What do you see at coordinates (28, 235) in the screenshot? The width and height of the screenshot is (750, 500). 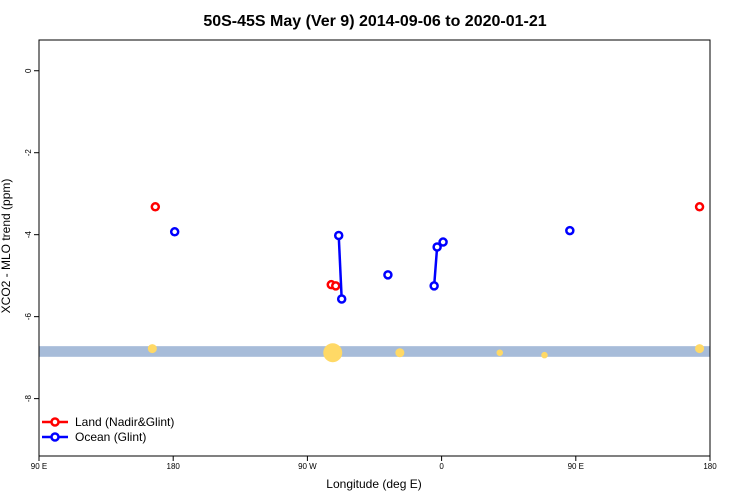 I see `y-tick-label: -4` at bounding box center [28, 235].